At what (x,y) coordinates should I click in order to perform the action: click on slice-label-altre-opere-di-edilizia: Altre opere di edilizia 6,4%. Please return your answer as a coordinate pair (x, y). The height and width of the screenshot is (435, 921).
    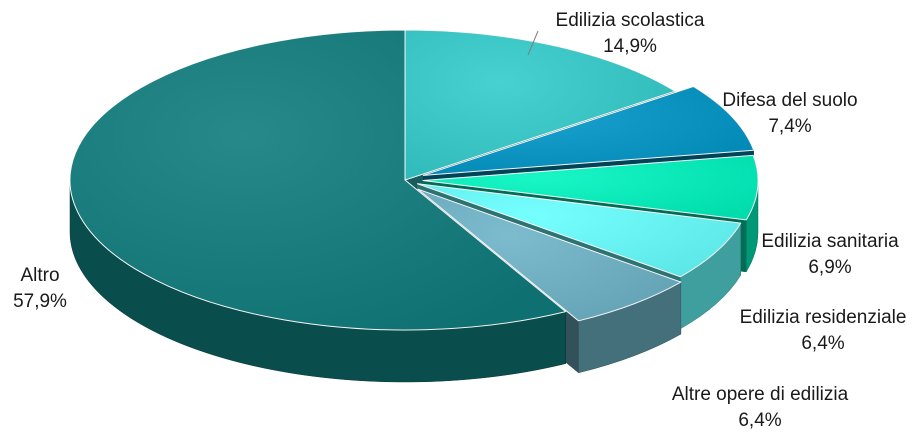
    Looking at the image, I should click on (760, 408).